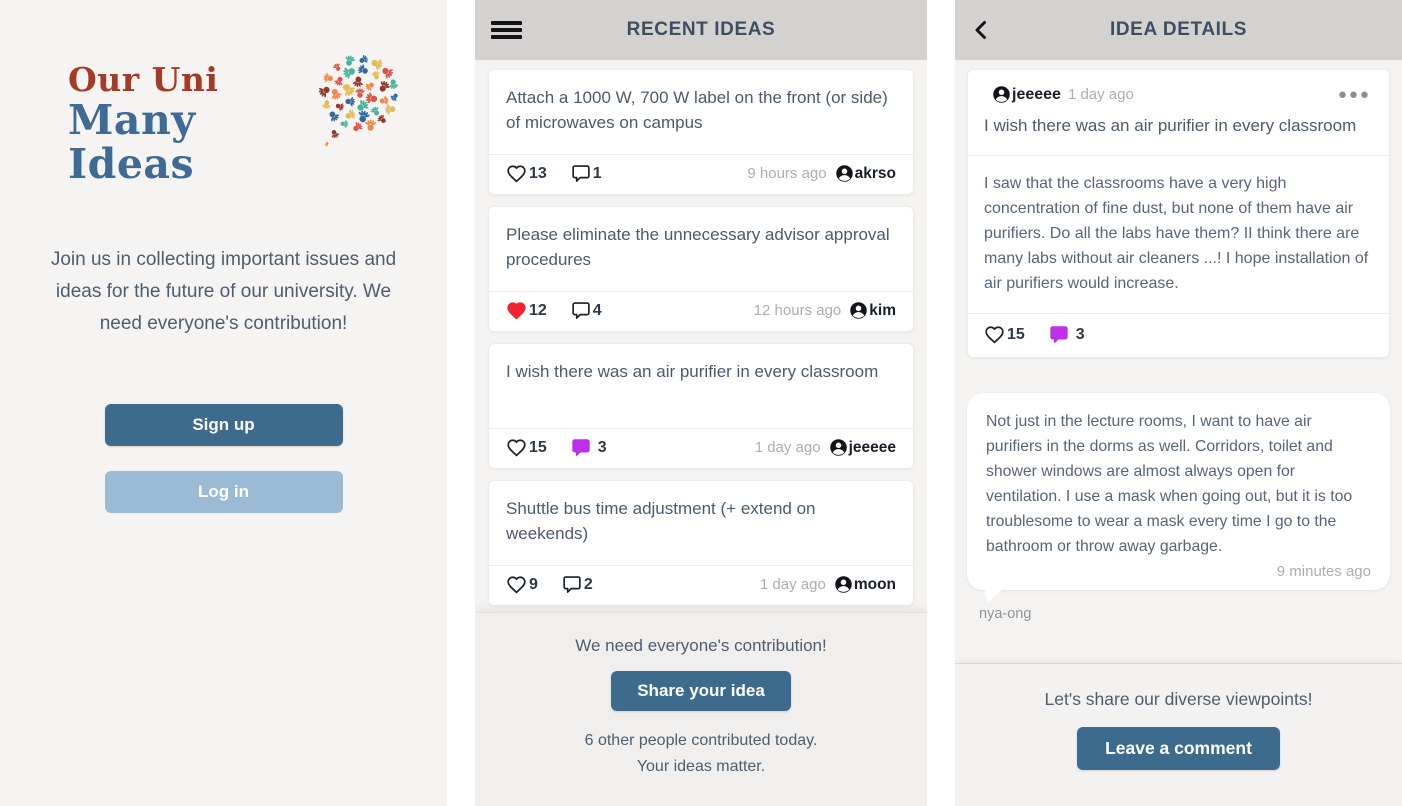  What do you see at coordinates (602, 447) in the screenshot?
I see `comment-count: 3` at bounding box center [602, 447].